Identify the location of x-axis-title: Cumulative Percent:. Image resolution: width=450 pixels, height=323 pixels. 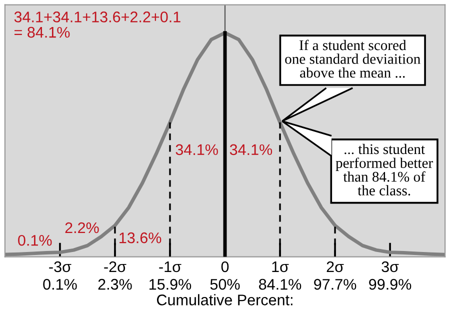
(224, 300).